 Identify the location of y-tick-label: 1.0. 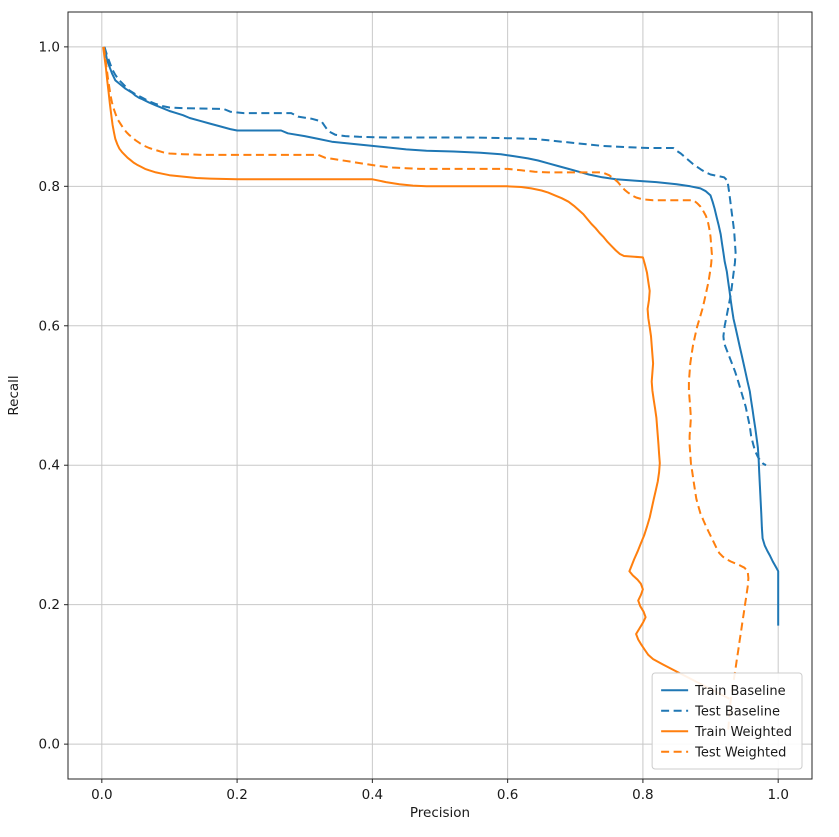
(49, 47).